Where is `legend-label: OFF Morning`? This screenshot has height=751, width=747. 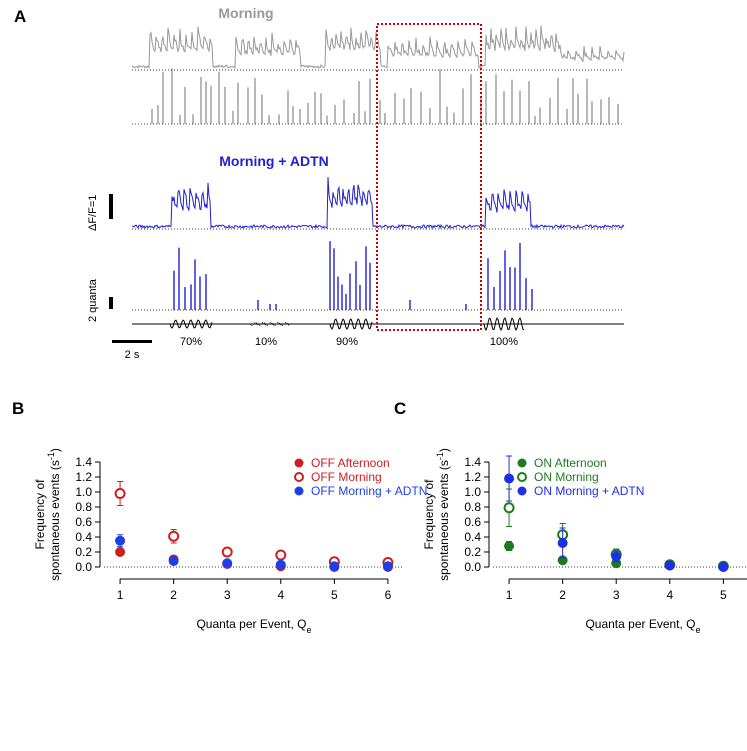
legend-label: OFF Morning is located at coordinates (346, 477).